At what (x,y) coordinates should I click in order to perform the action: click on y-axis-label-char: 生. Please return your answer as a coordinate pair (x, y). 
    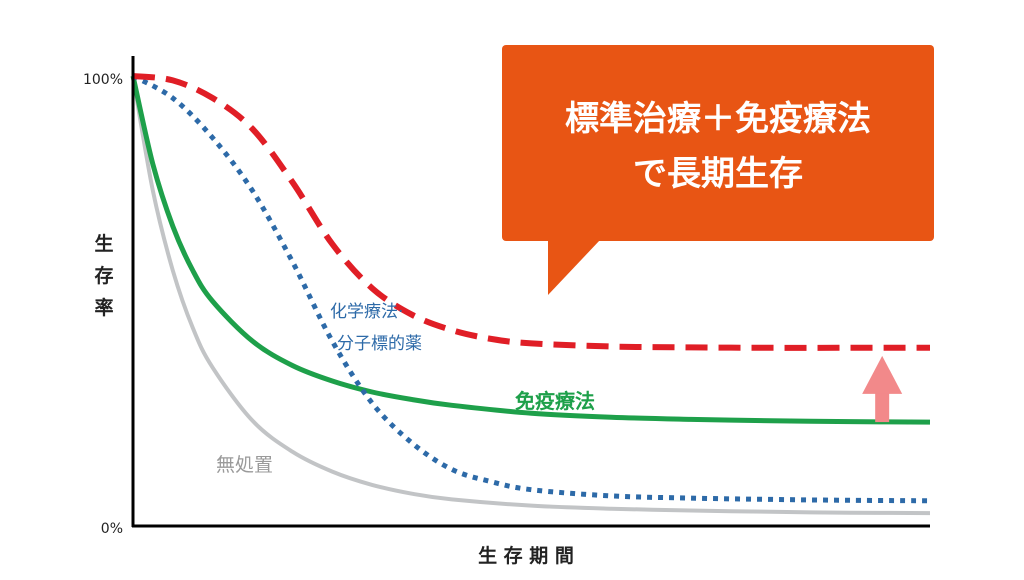
    Looking at the image, I should click on (103, 243).